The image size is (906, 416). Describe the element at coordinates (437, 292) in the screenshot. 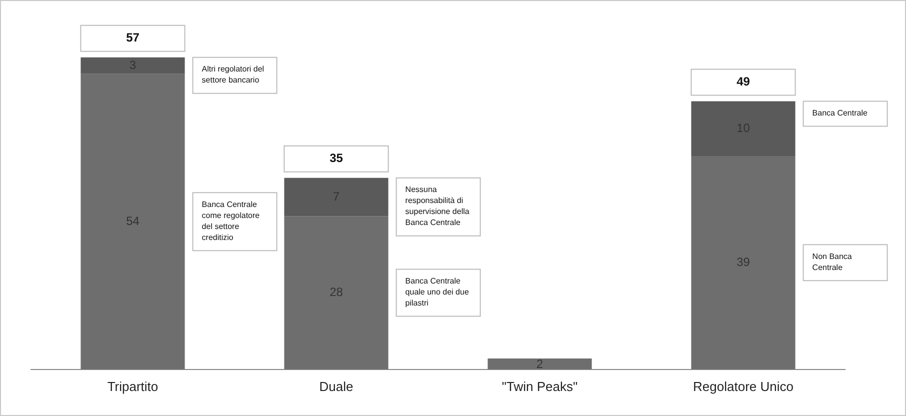

I see `annotation: Banca Centrale quale uno dei due pilastri` at that location.